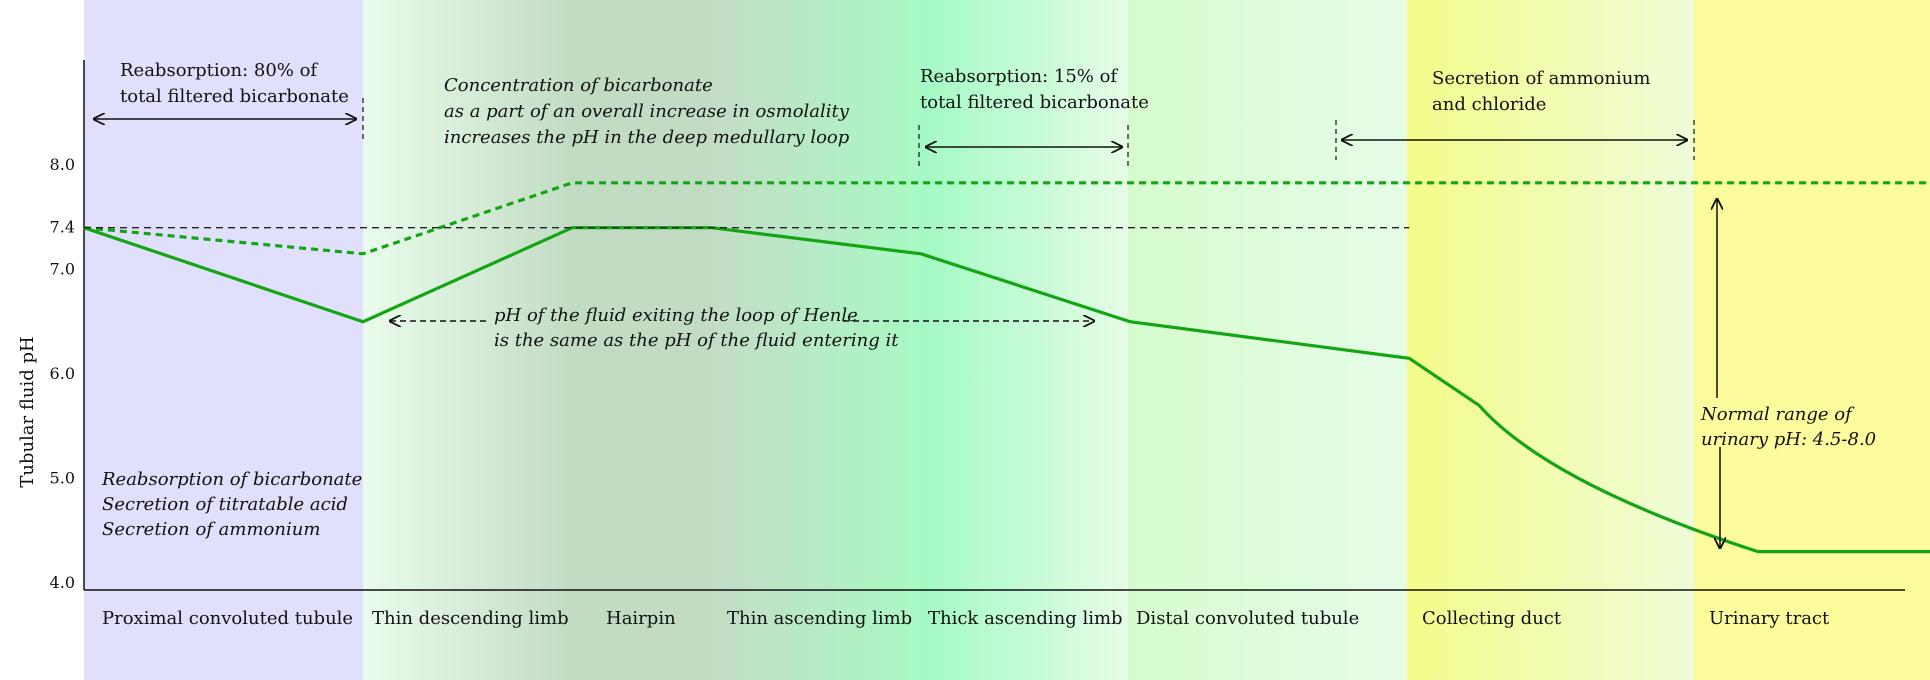 This screenshot has width=1930, height=680. I want to click on segment-name: Proximal convoluted tubule, so click(227, 618).